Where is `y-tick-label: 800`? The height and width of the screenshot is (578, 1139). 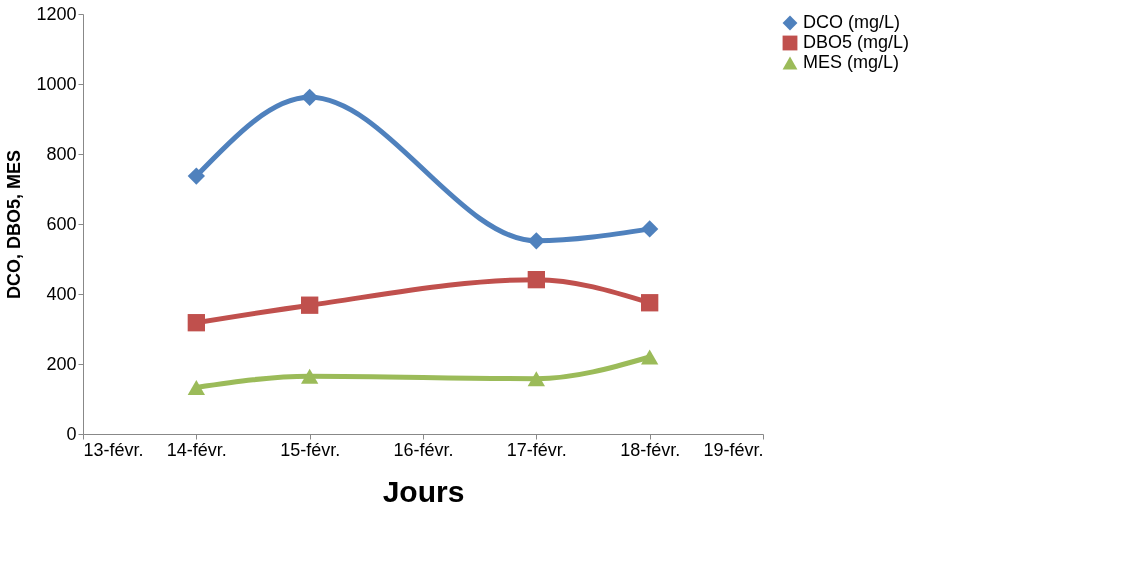
y-tick-label: 800 is located at coordinates (61, 153).